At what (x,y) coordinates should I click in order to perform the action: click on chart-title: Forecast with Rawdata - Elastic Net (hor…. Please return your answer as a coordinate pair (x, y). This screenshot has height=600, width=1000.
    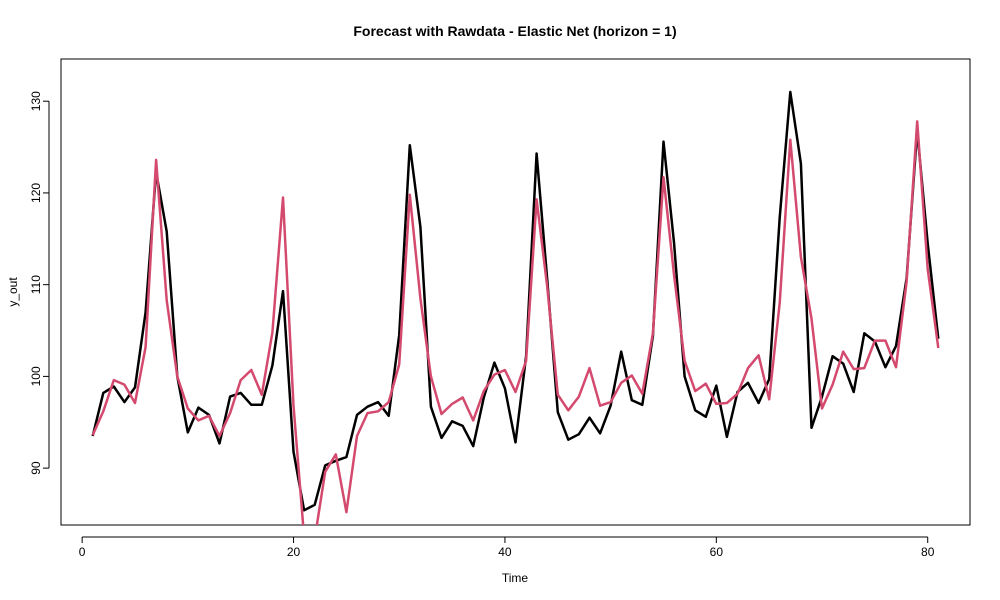
    Looking at the image, I should click on (514, 31).